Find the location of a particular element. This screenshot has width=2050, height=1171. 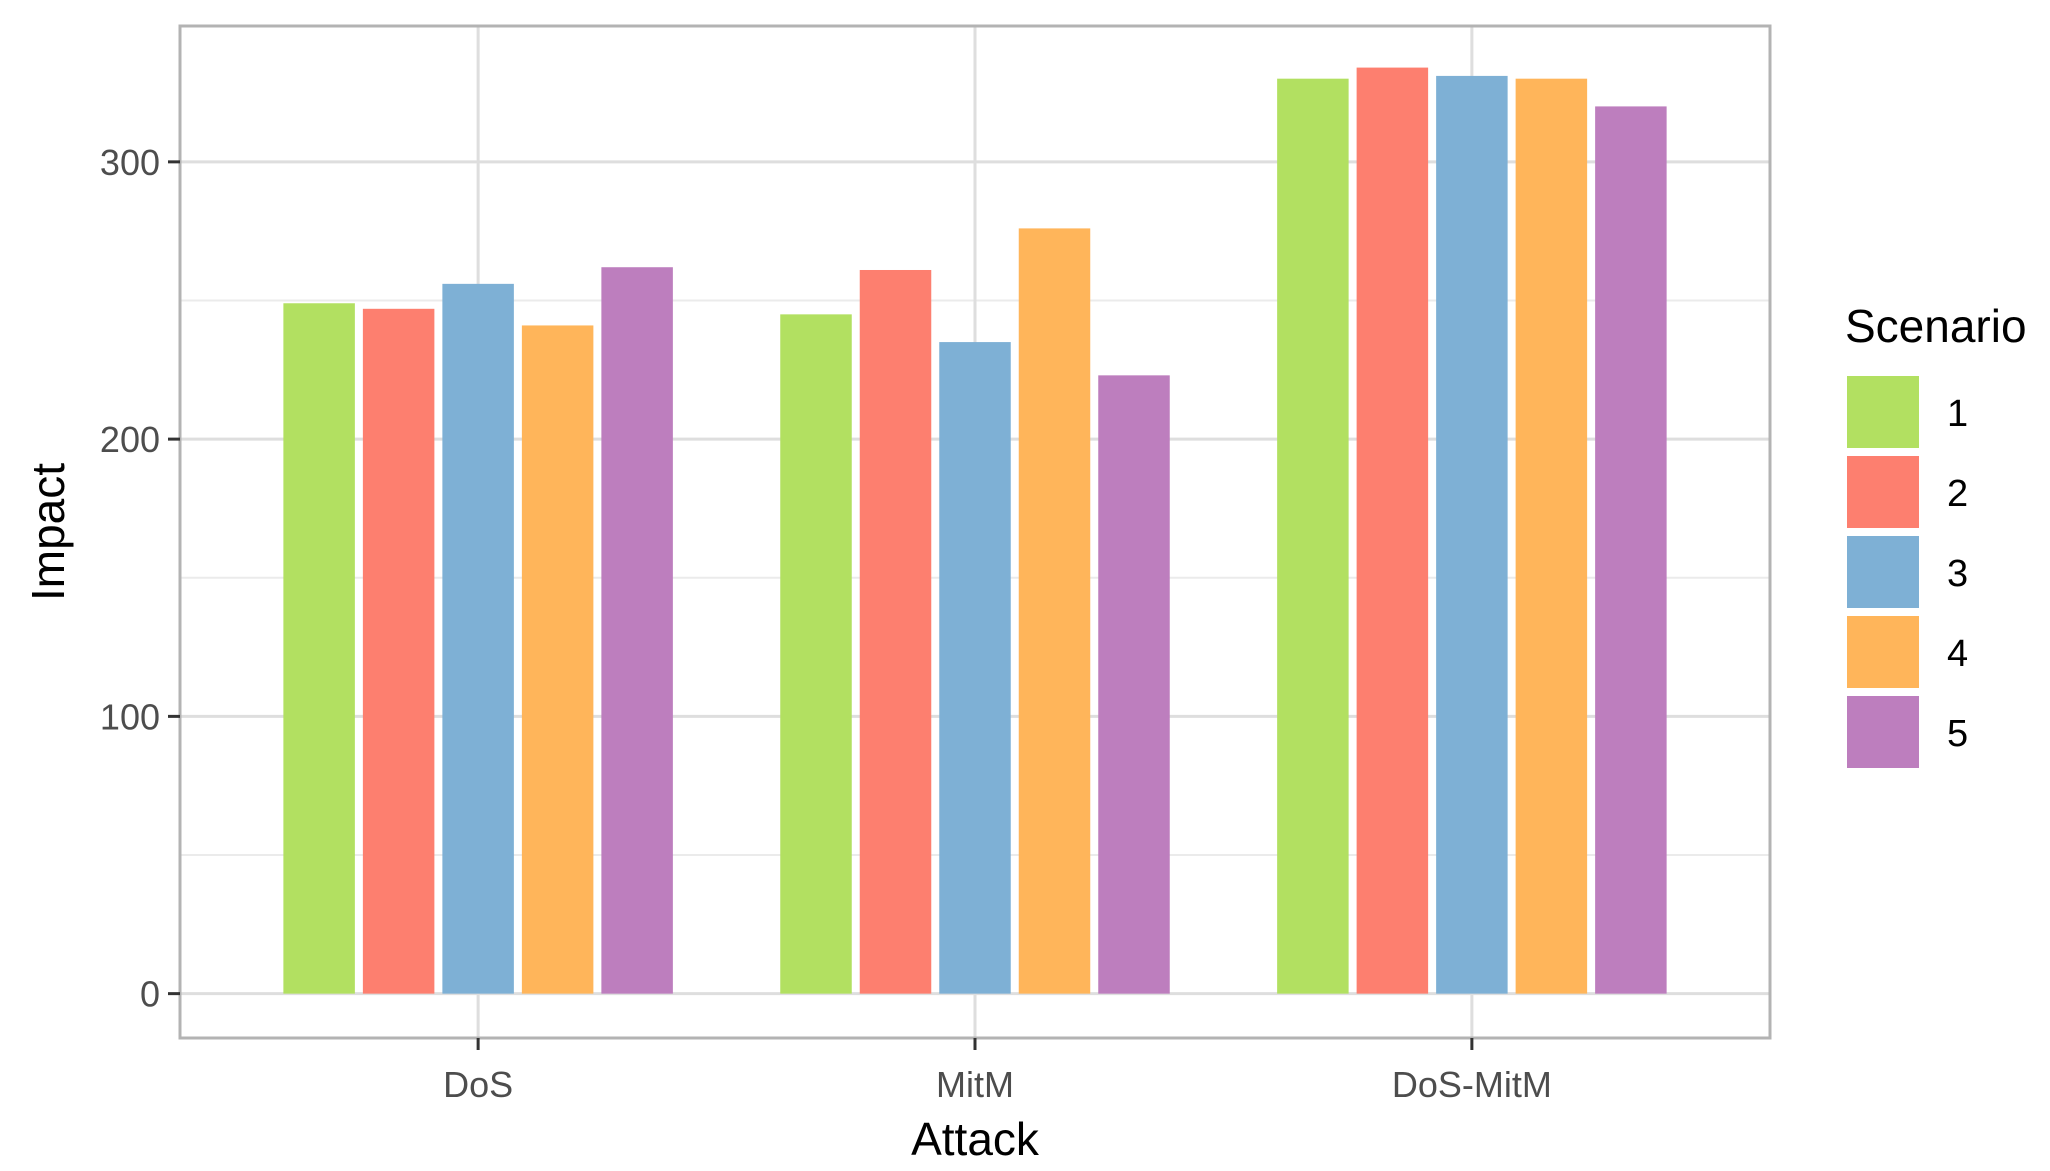

legend-label-5: 5 is located at coordinates (1957, 734).